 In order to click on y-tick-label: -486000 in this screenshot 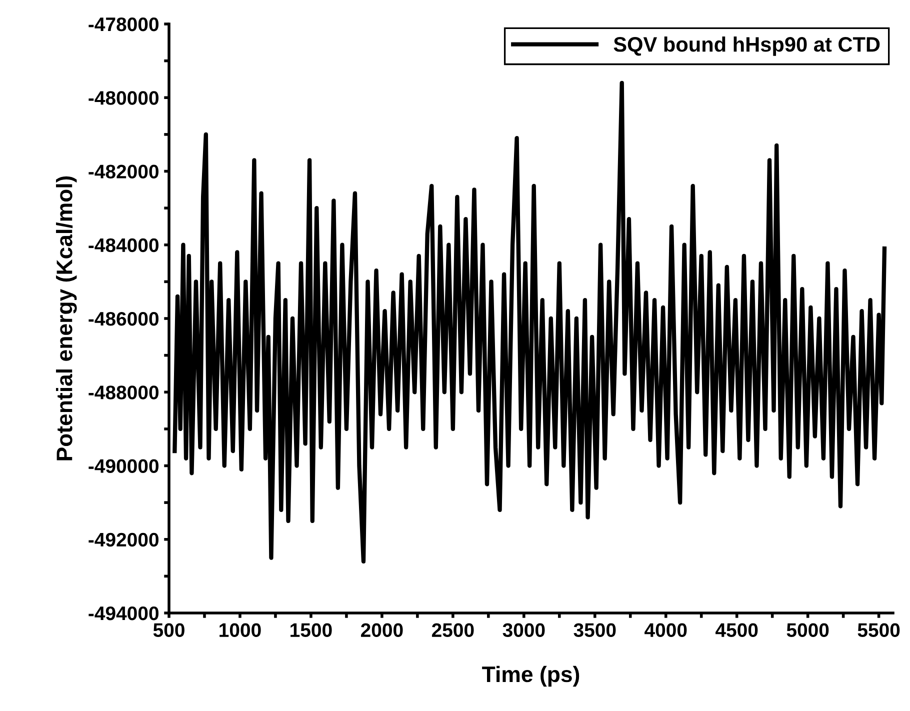, I will do `click(123, 319)`.